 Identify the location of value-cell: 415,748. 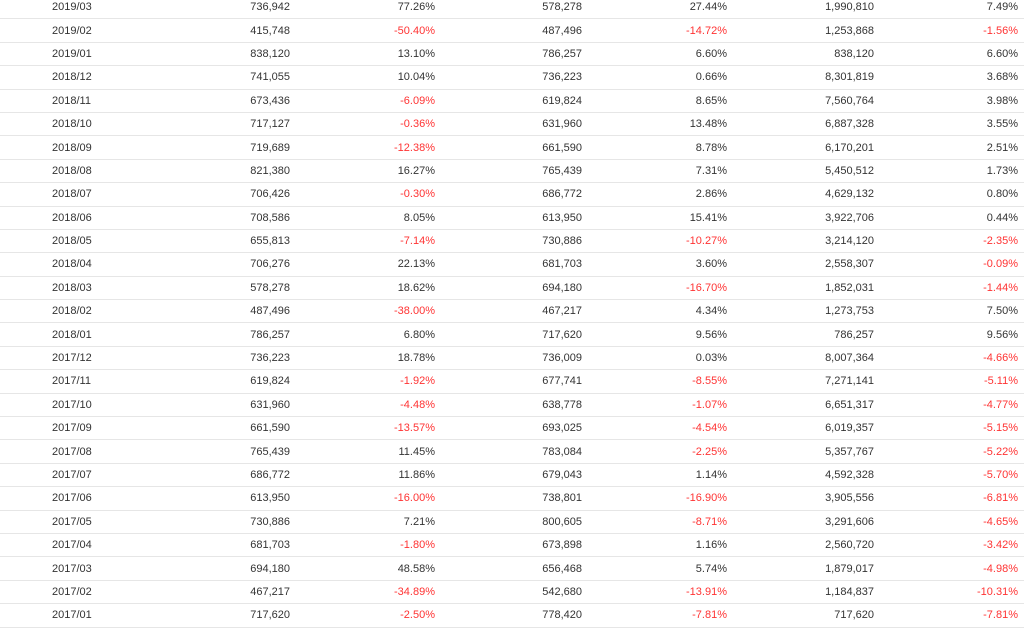
(231, 30).